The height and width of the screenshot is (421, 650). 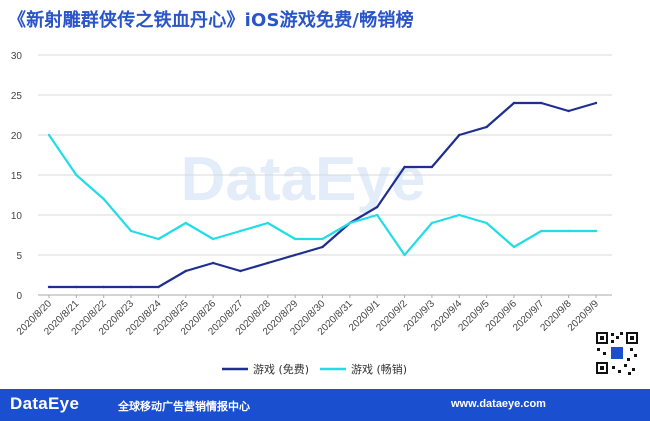 What do you see at coordinates (17, 136) in the screenshot?
I see `y-tick-label: 20` at bounding box center [17, 136].